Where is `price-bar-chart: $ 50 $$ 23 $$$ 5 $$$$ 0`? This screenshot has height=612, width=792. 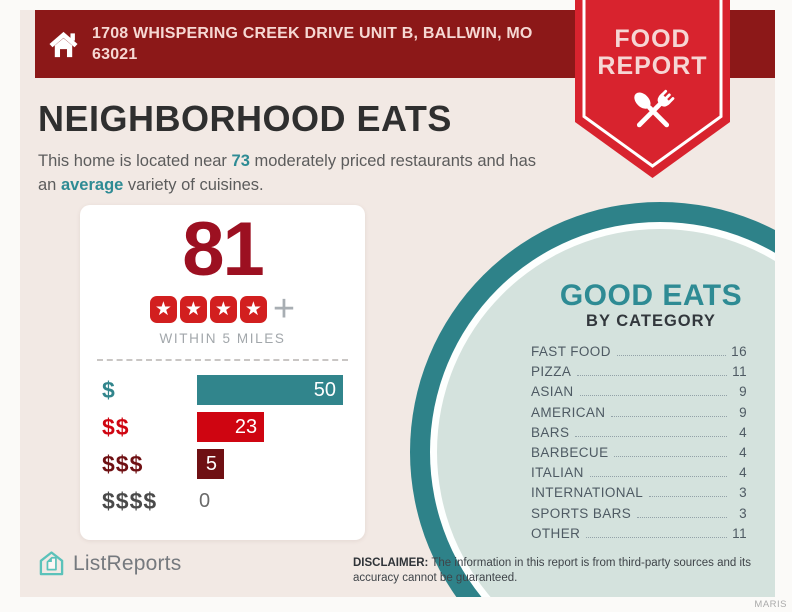
price-bar-chart: $ 50 $$ 23 $$$ 5 $$$$ 0 is located at coordinates (222, 445).